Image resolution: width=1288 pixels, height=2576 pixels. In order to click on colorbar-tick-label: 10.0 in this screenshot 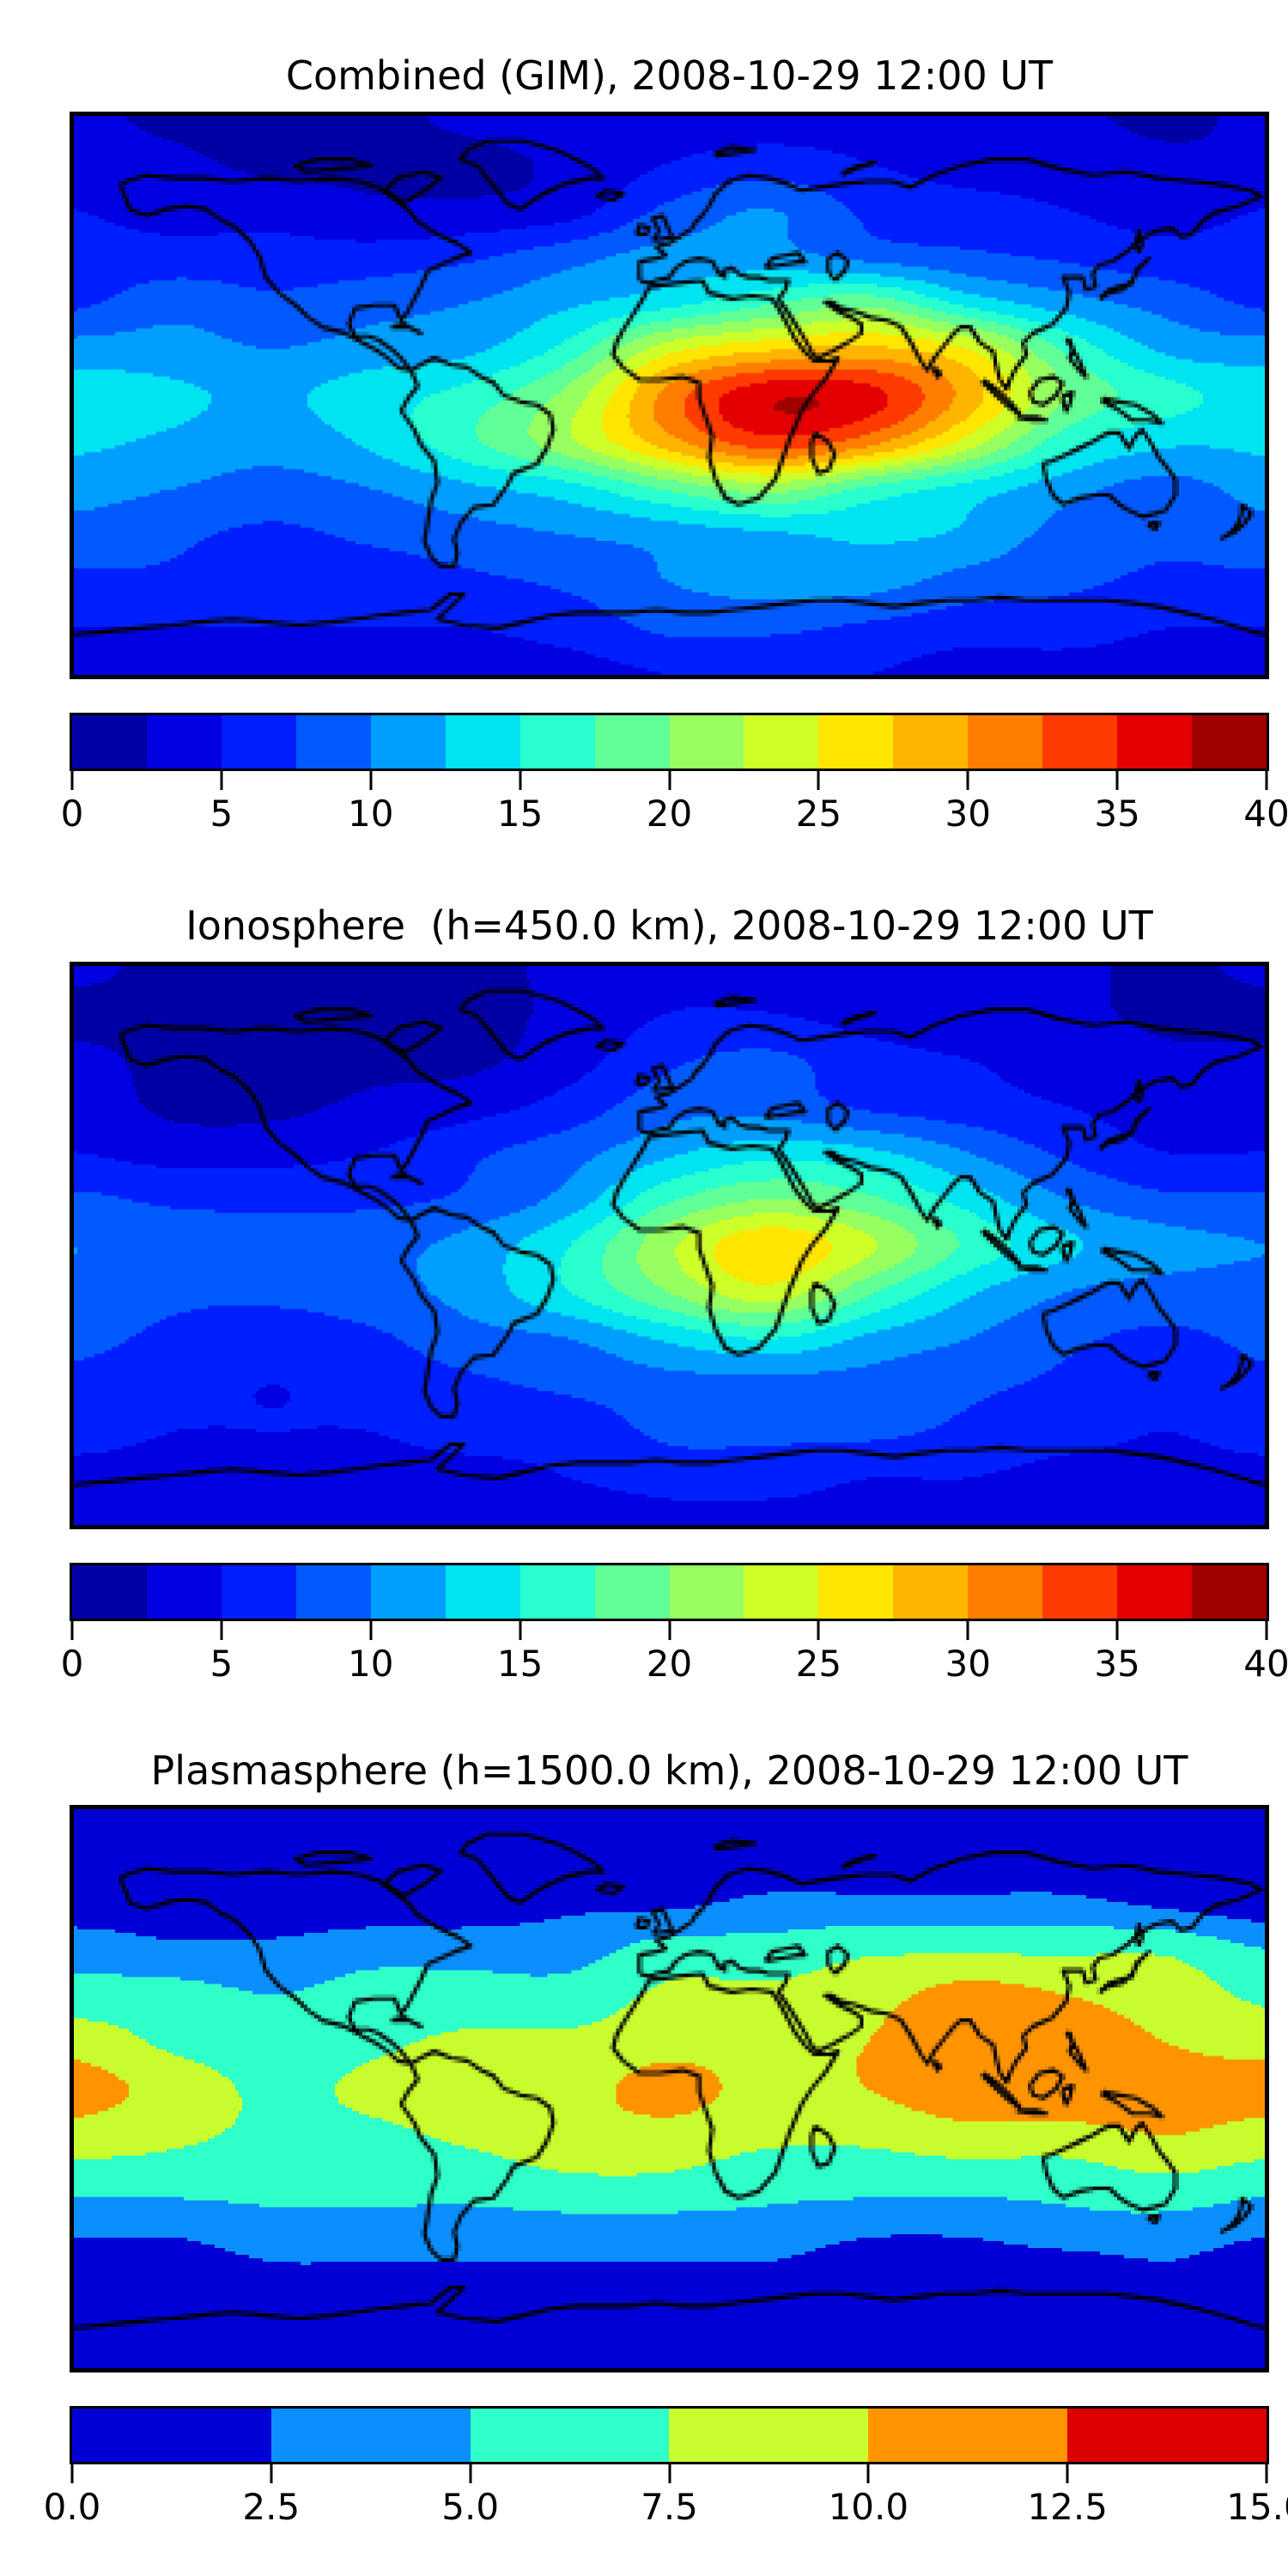, I will do `click(868, 2507)`.